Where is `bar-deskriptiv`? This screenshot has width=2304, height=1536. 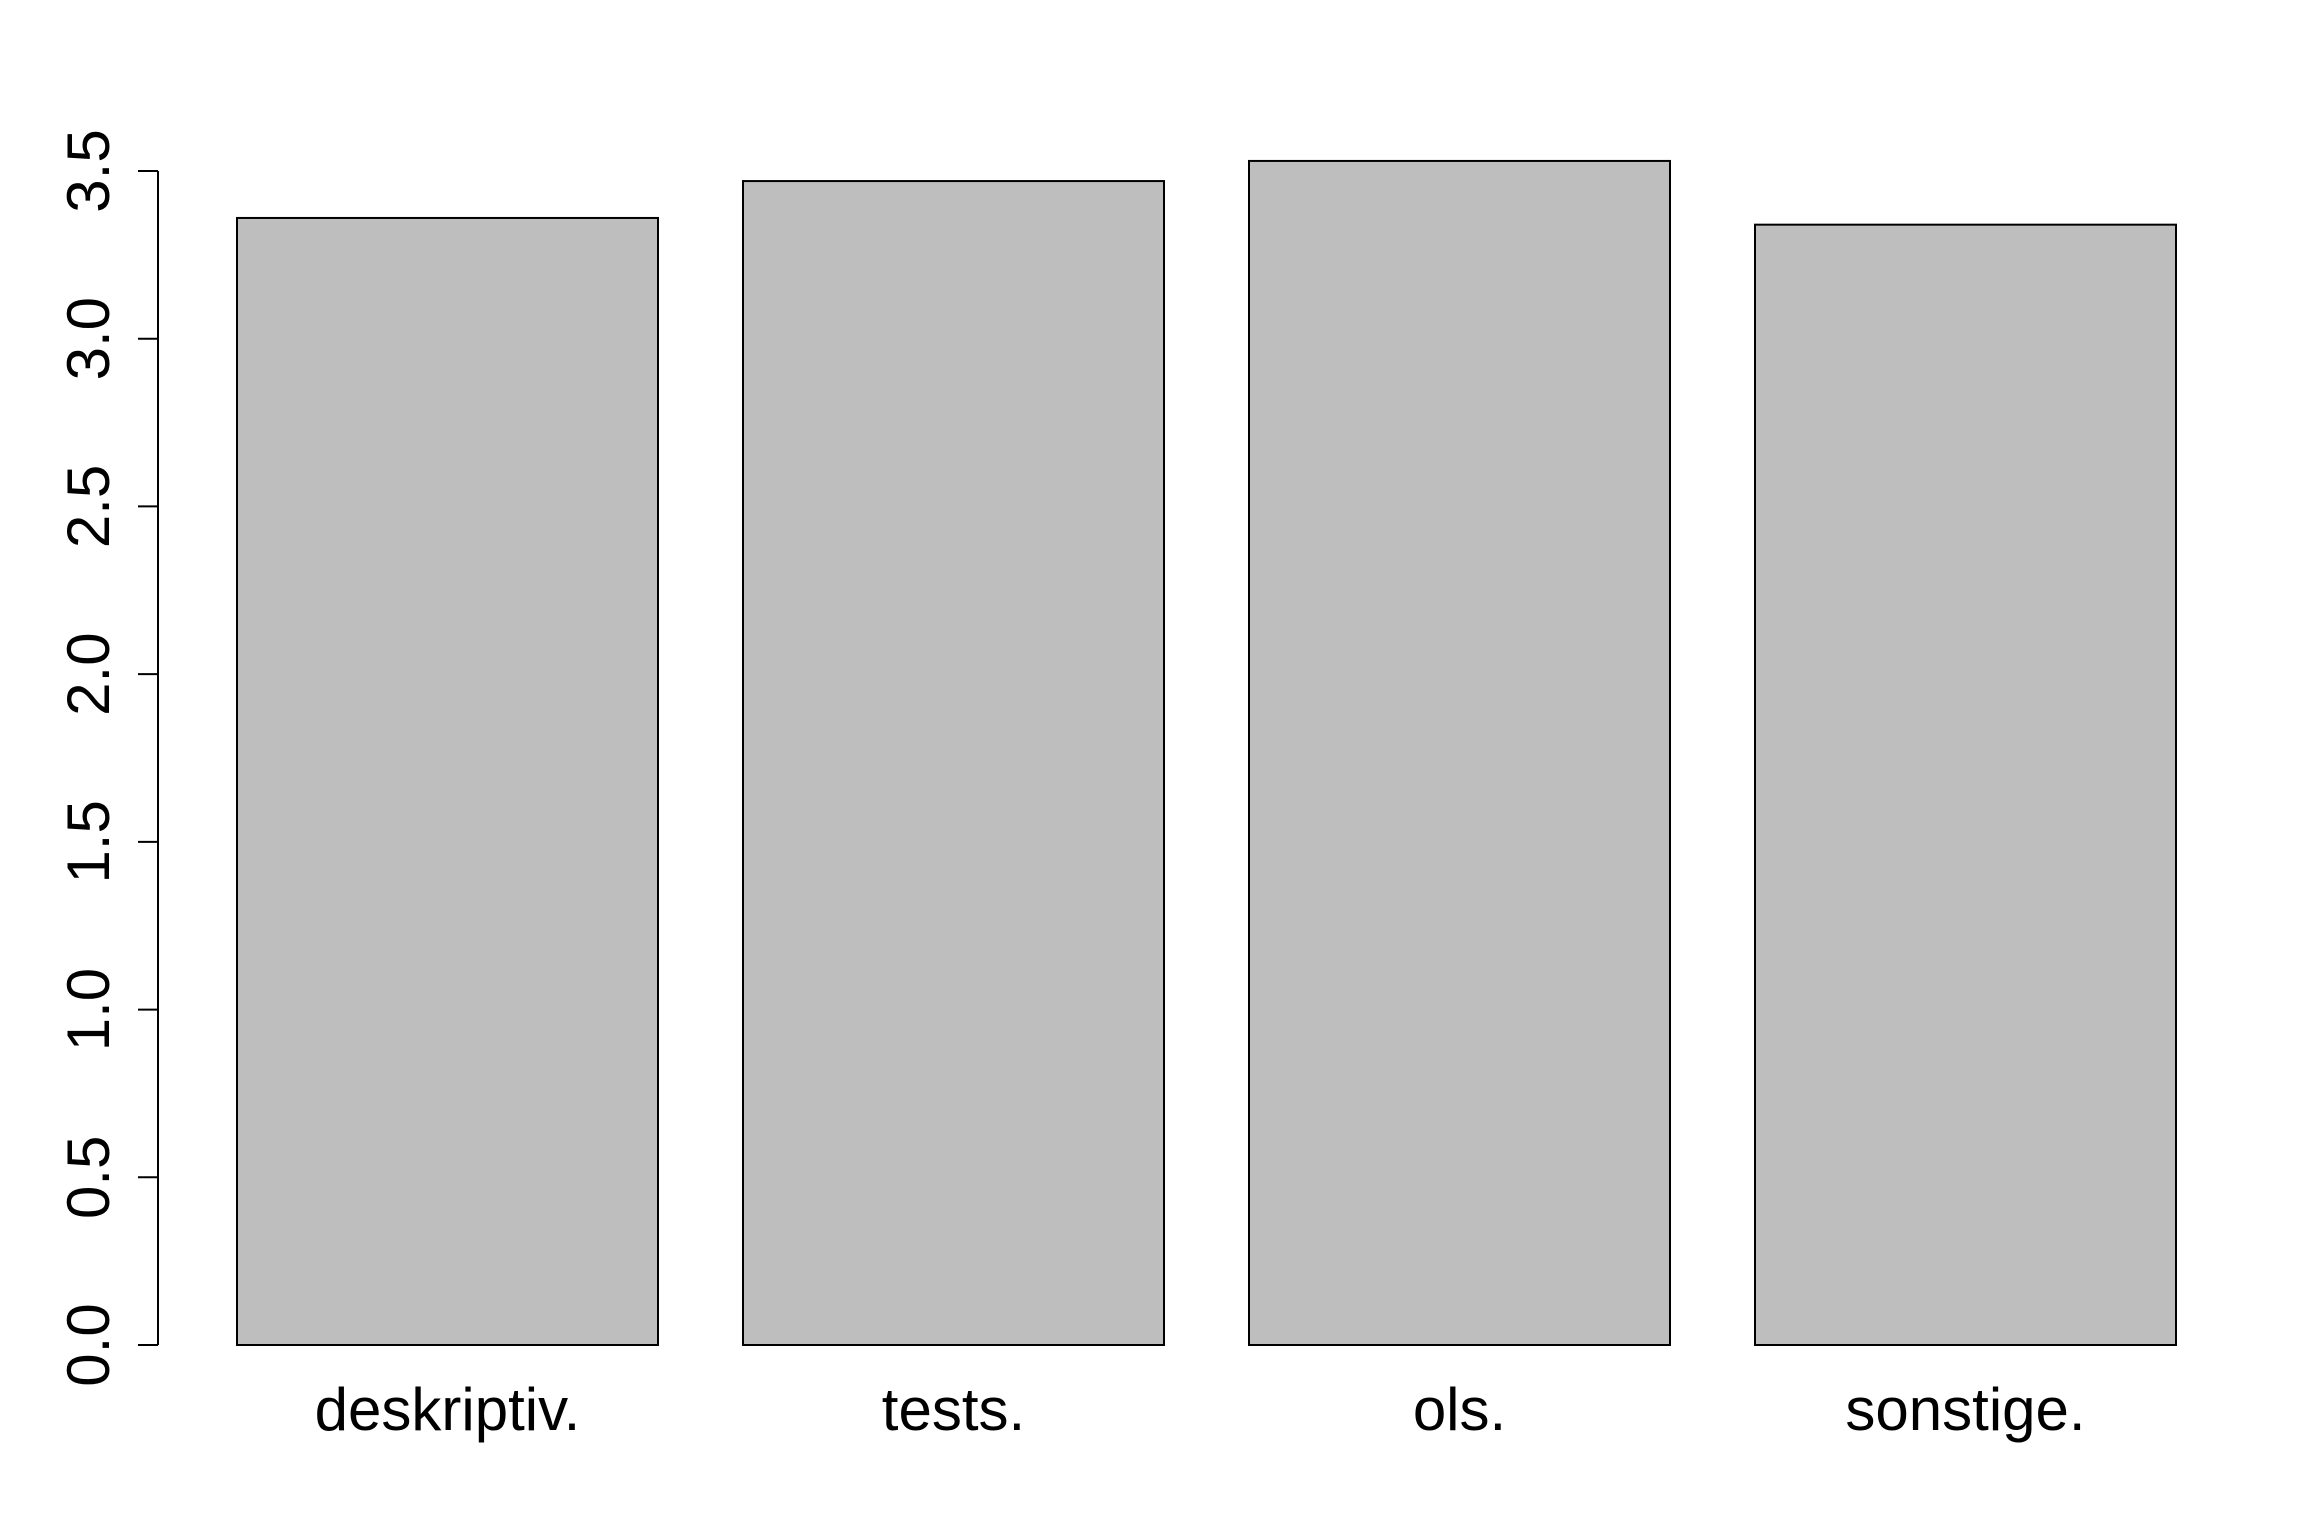 bar-deskriptiv is located at coordinates (447, 781).